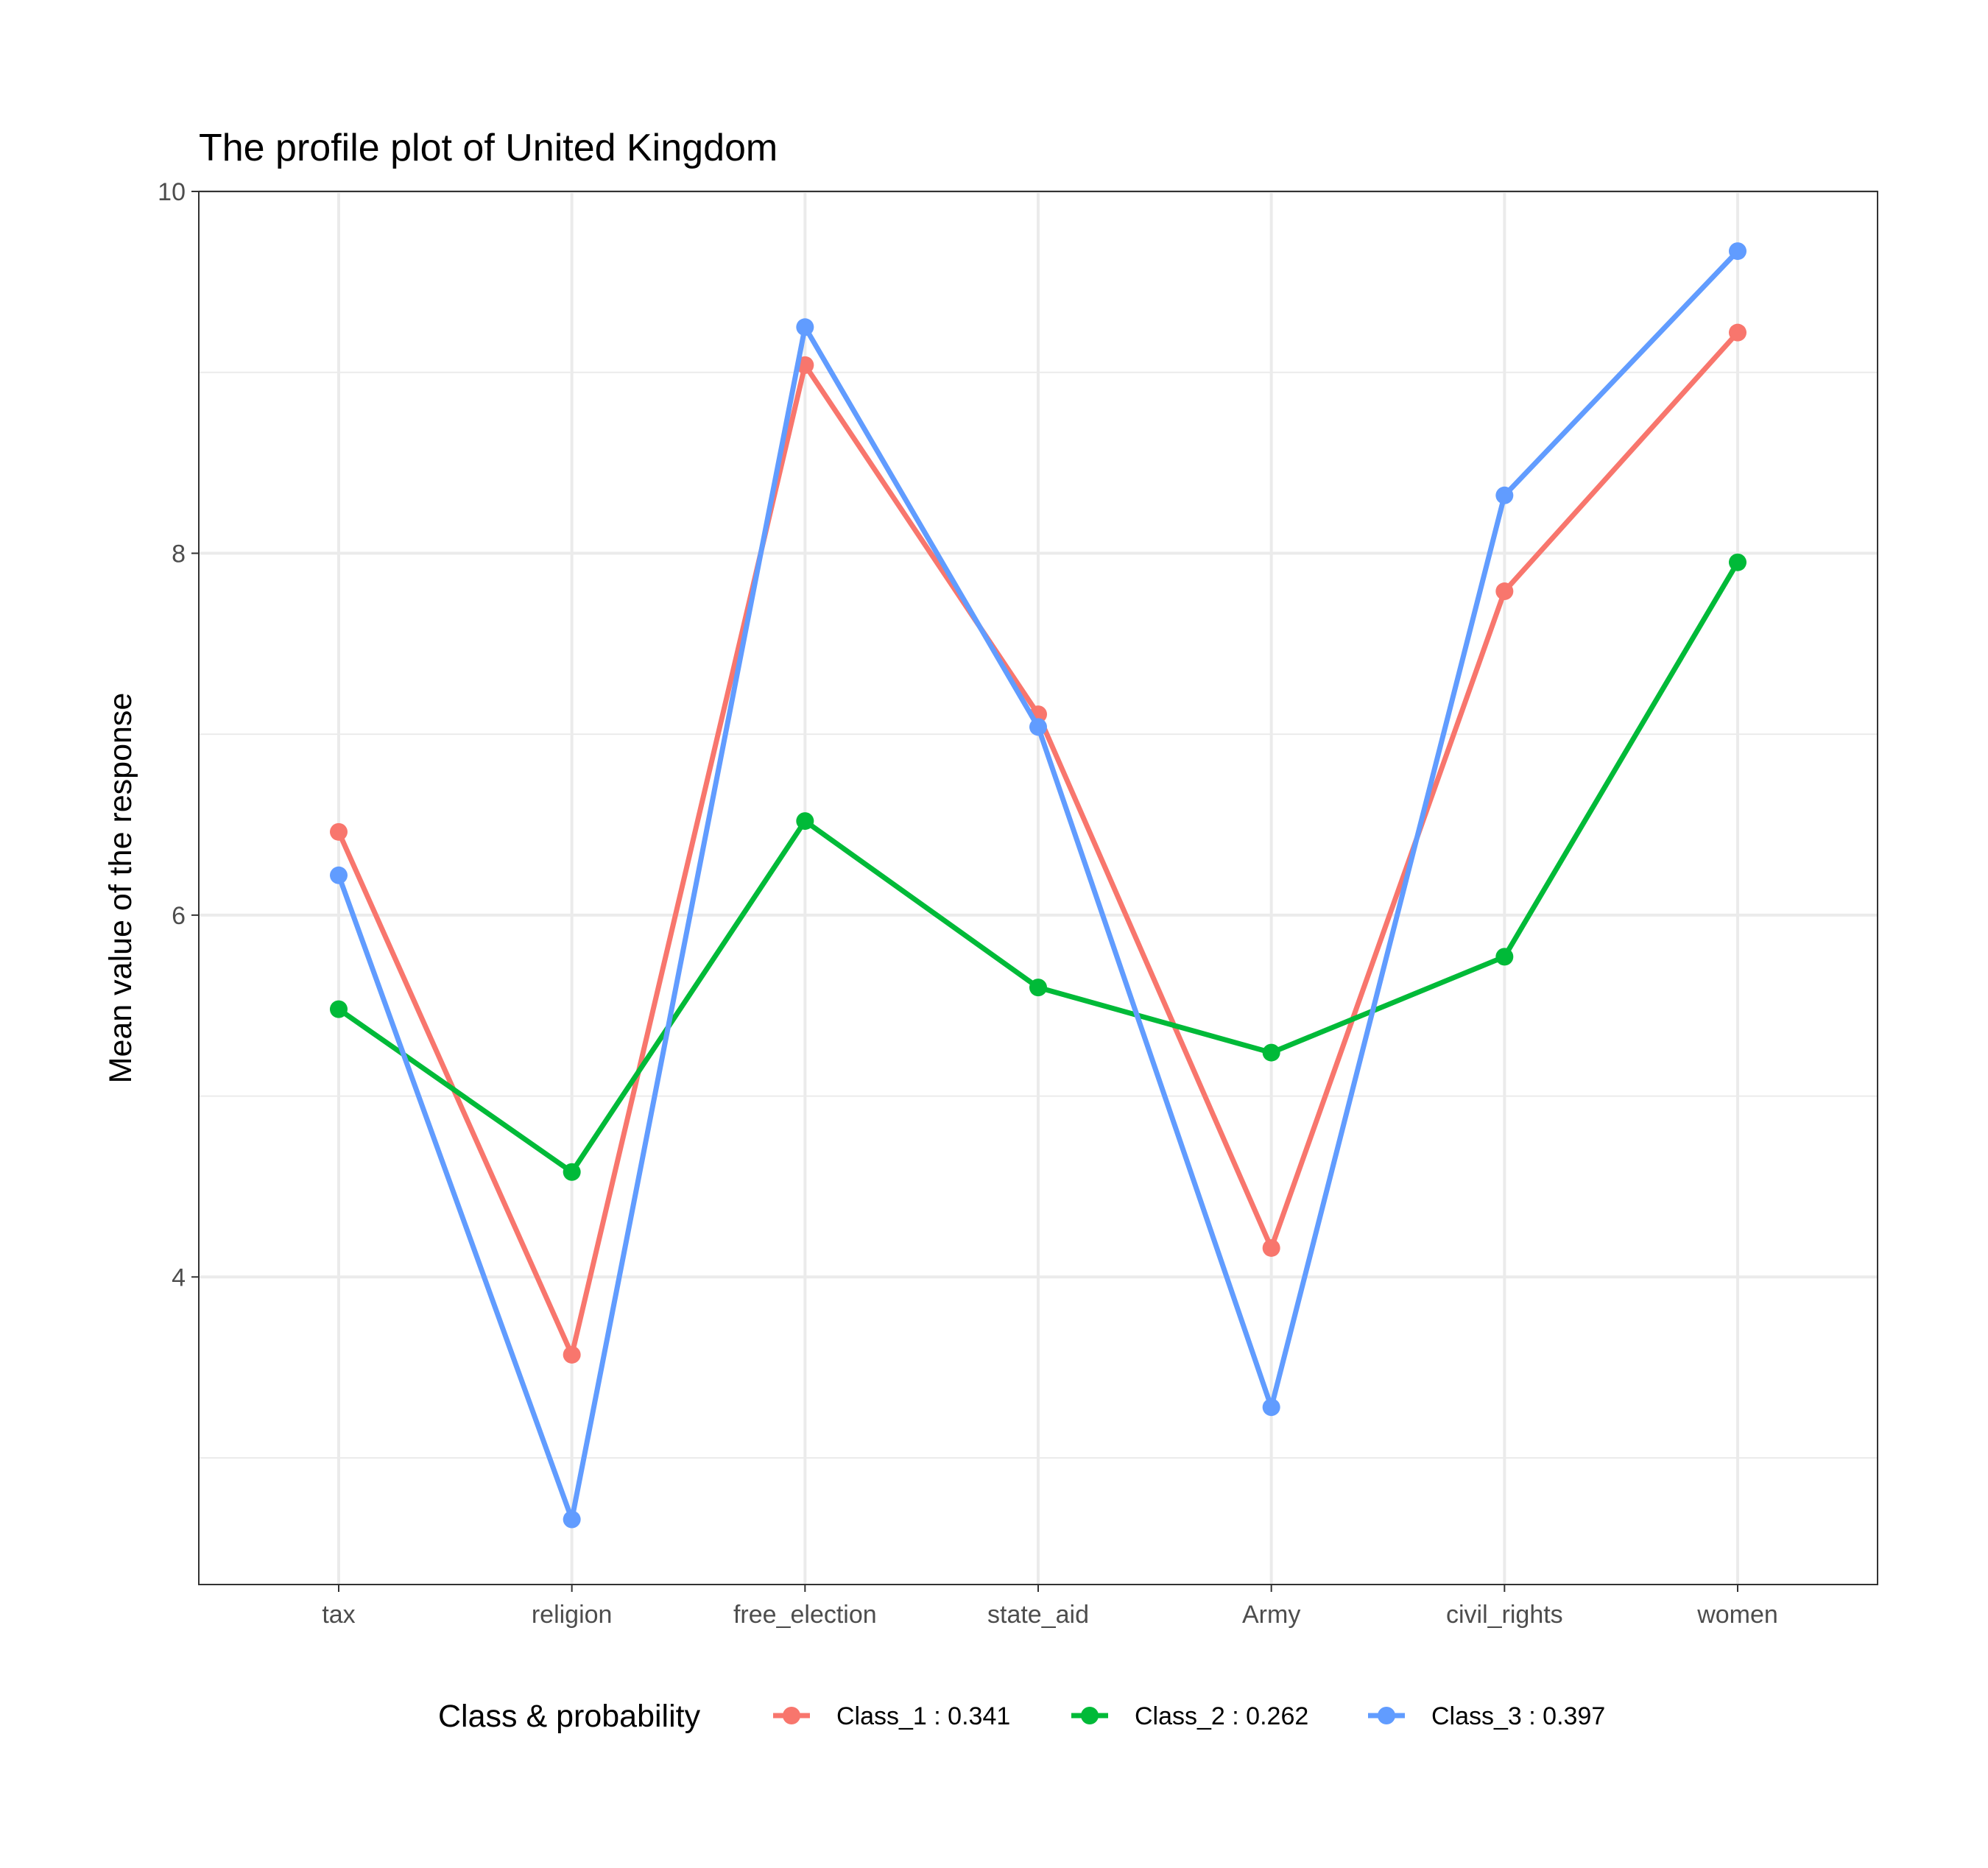 The height and width of the screenshot is (1868, 1988). I want to click on chart-title: The profile plot of United Kingdom, so click(489, 148).